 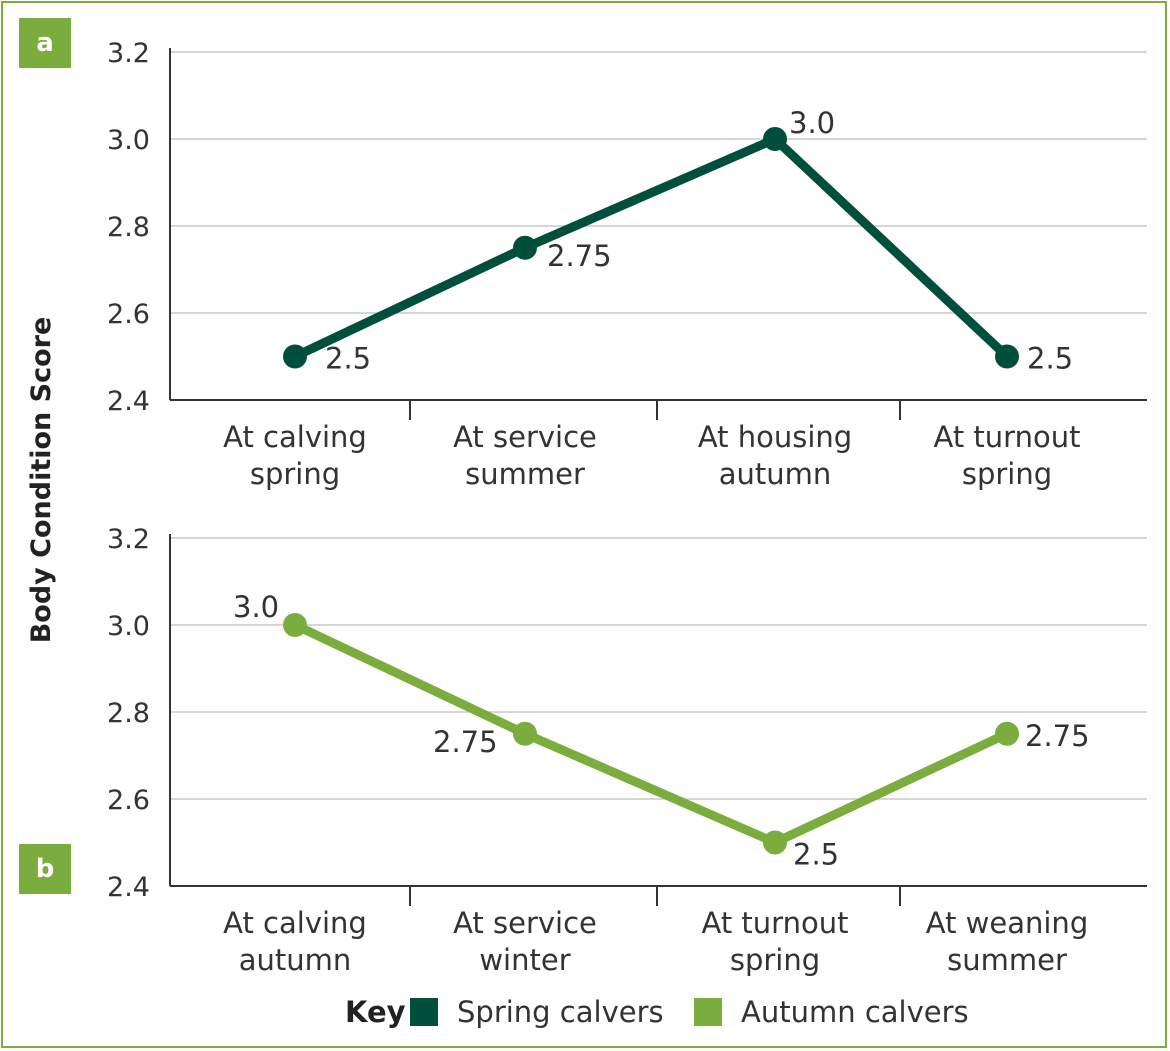 What do you see at coordinates (41, 480) in the screenshot?
I see `y-axis-label: Body Condition Score` at bounding box center [41, 480].